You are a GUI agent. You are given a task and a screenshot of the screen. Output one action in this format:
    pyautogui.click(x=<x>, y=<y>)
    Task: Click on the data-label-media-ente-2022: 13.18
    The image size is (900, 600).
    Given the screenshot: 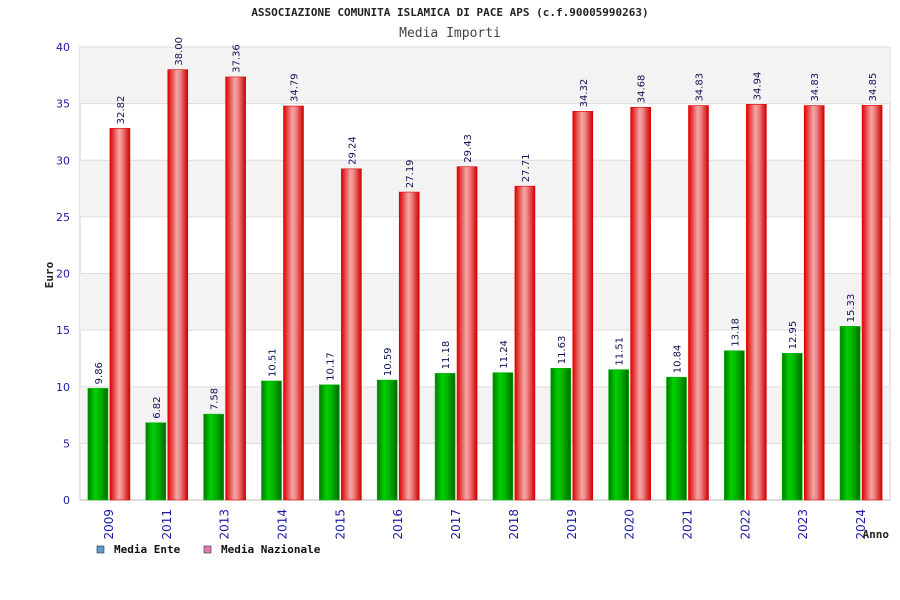 What is the action you would take?
    pyautogui.click(x=735, y=332)
    